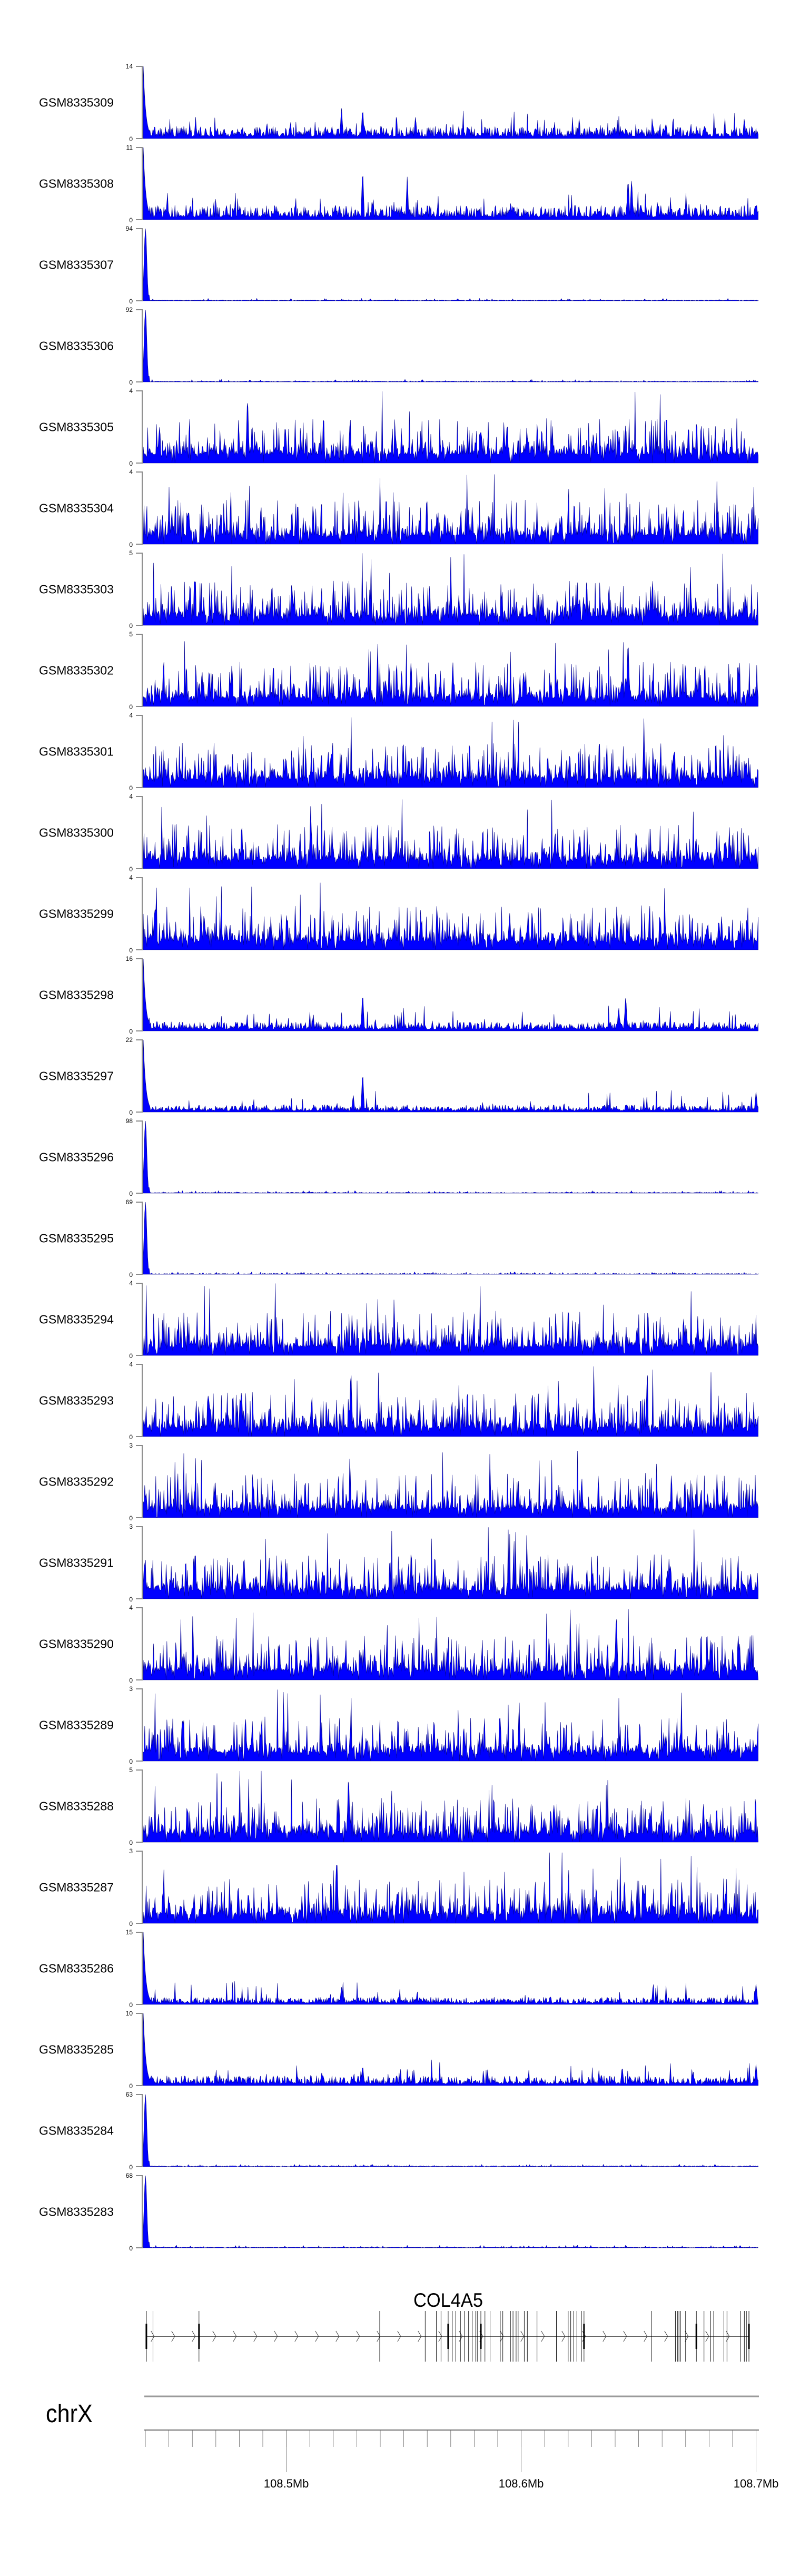  What do you see at coordinates (76, 1806) in the screenshot?
I see `track-label: GSM8335288` at bounding box center [76, 1806].